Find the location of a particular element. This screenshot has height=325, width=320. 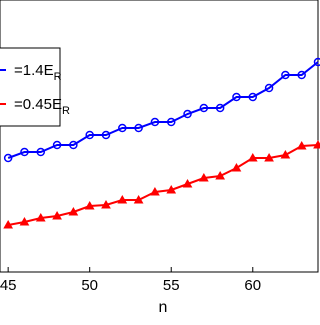

x-tick-label: 50 is located at coordinates (89, 285).